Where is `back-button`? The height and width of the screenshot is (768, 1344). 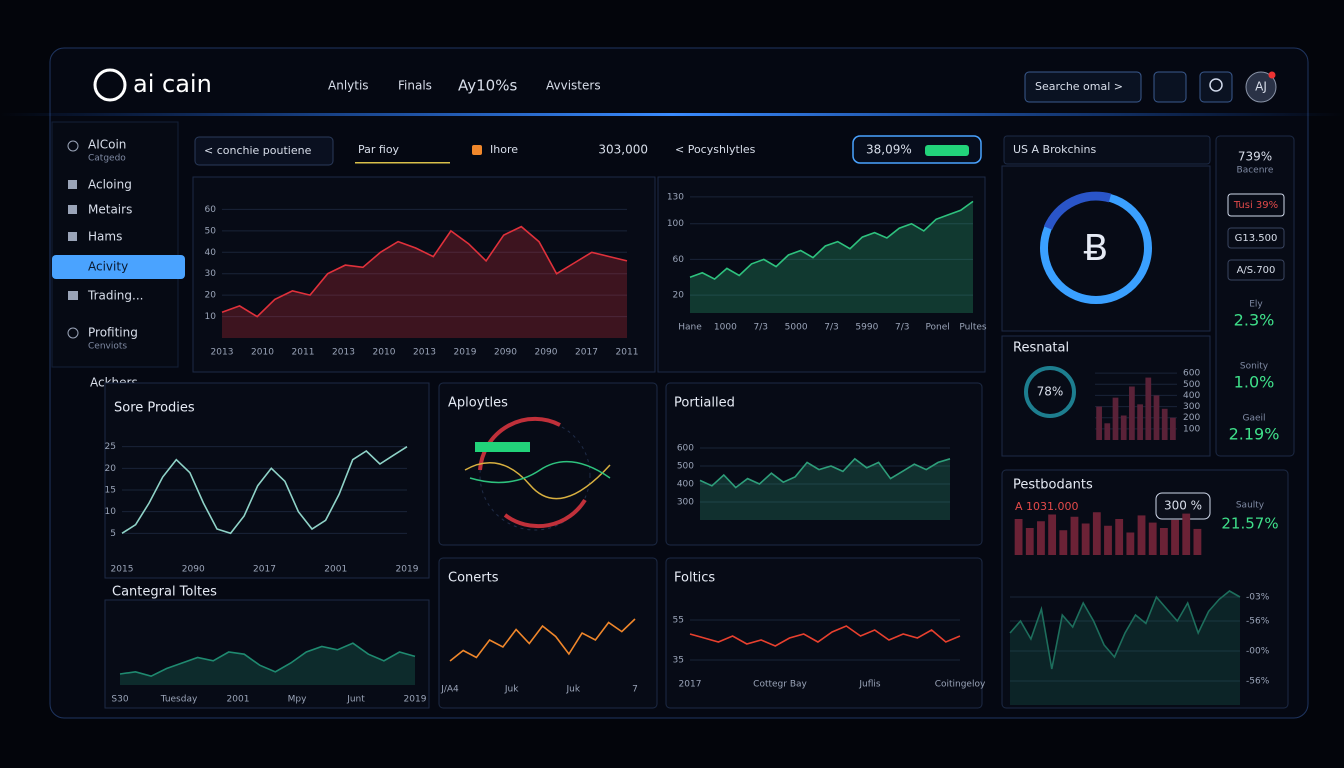
back-button is located at coordinates (264, 151).